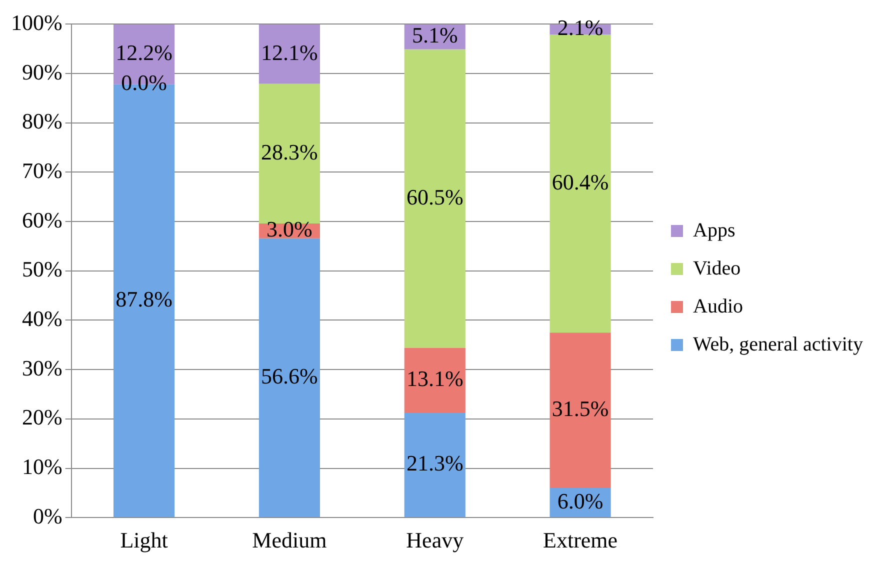  What do you see at coordinates (435, 35) in the screenshot?
I see `data-label: 5.1%` at bounding box center [435, 35].